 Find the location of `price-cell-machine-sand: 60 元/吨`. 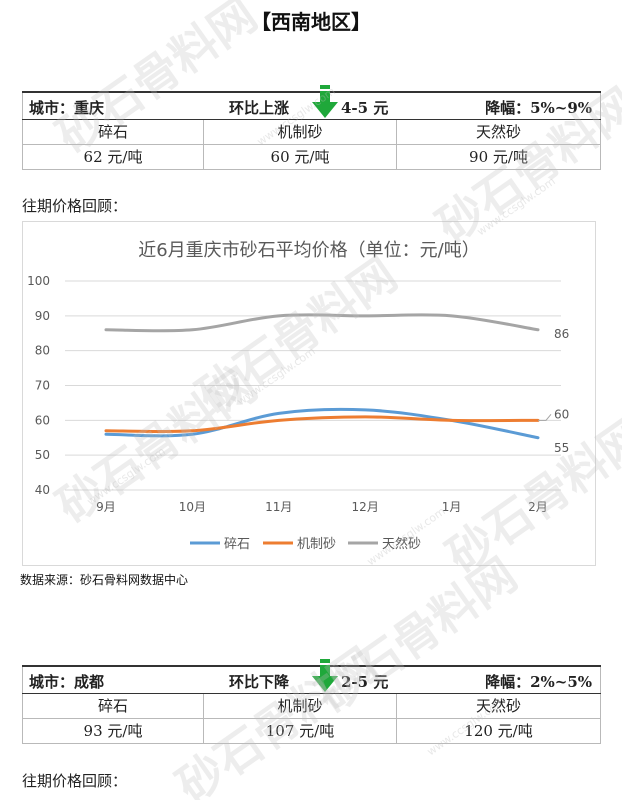

price-cell-machine-sand: 60 元/吨 is located at coordinates (300, 156).